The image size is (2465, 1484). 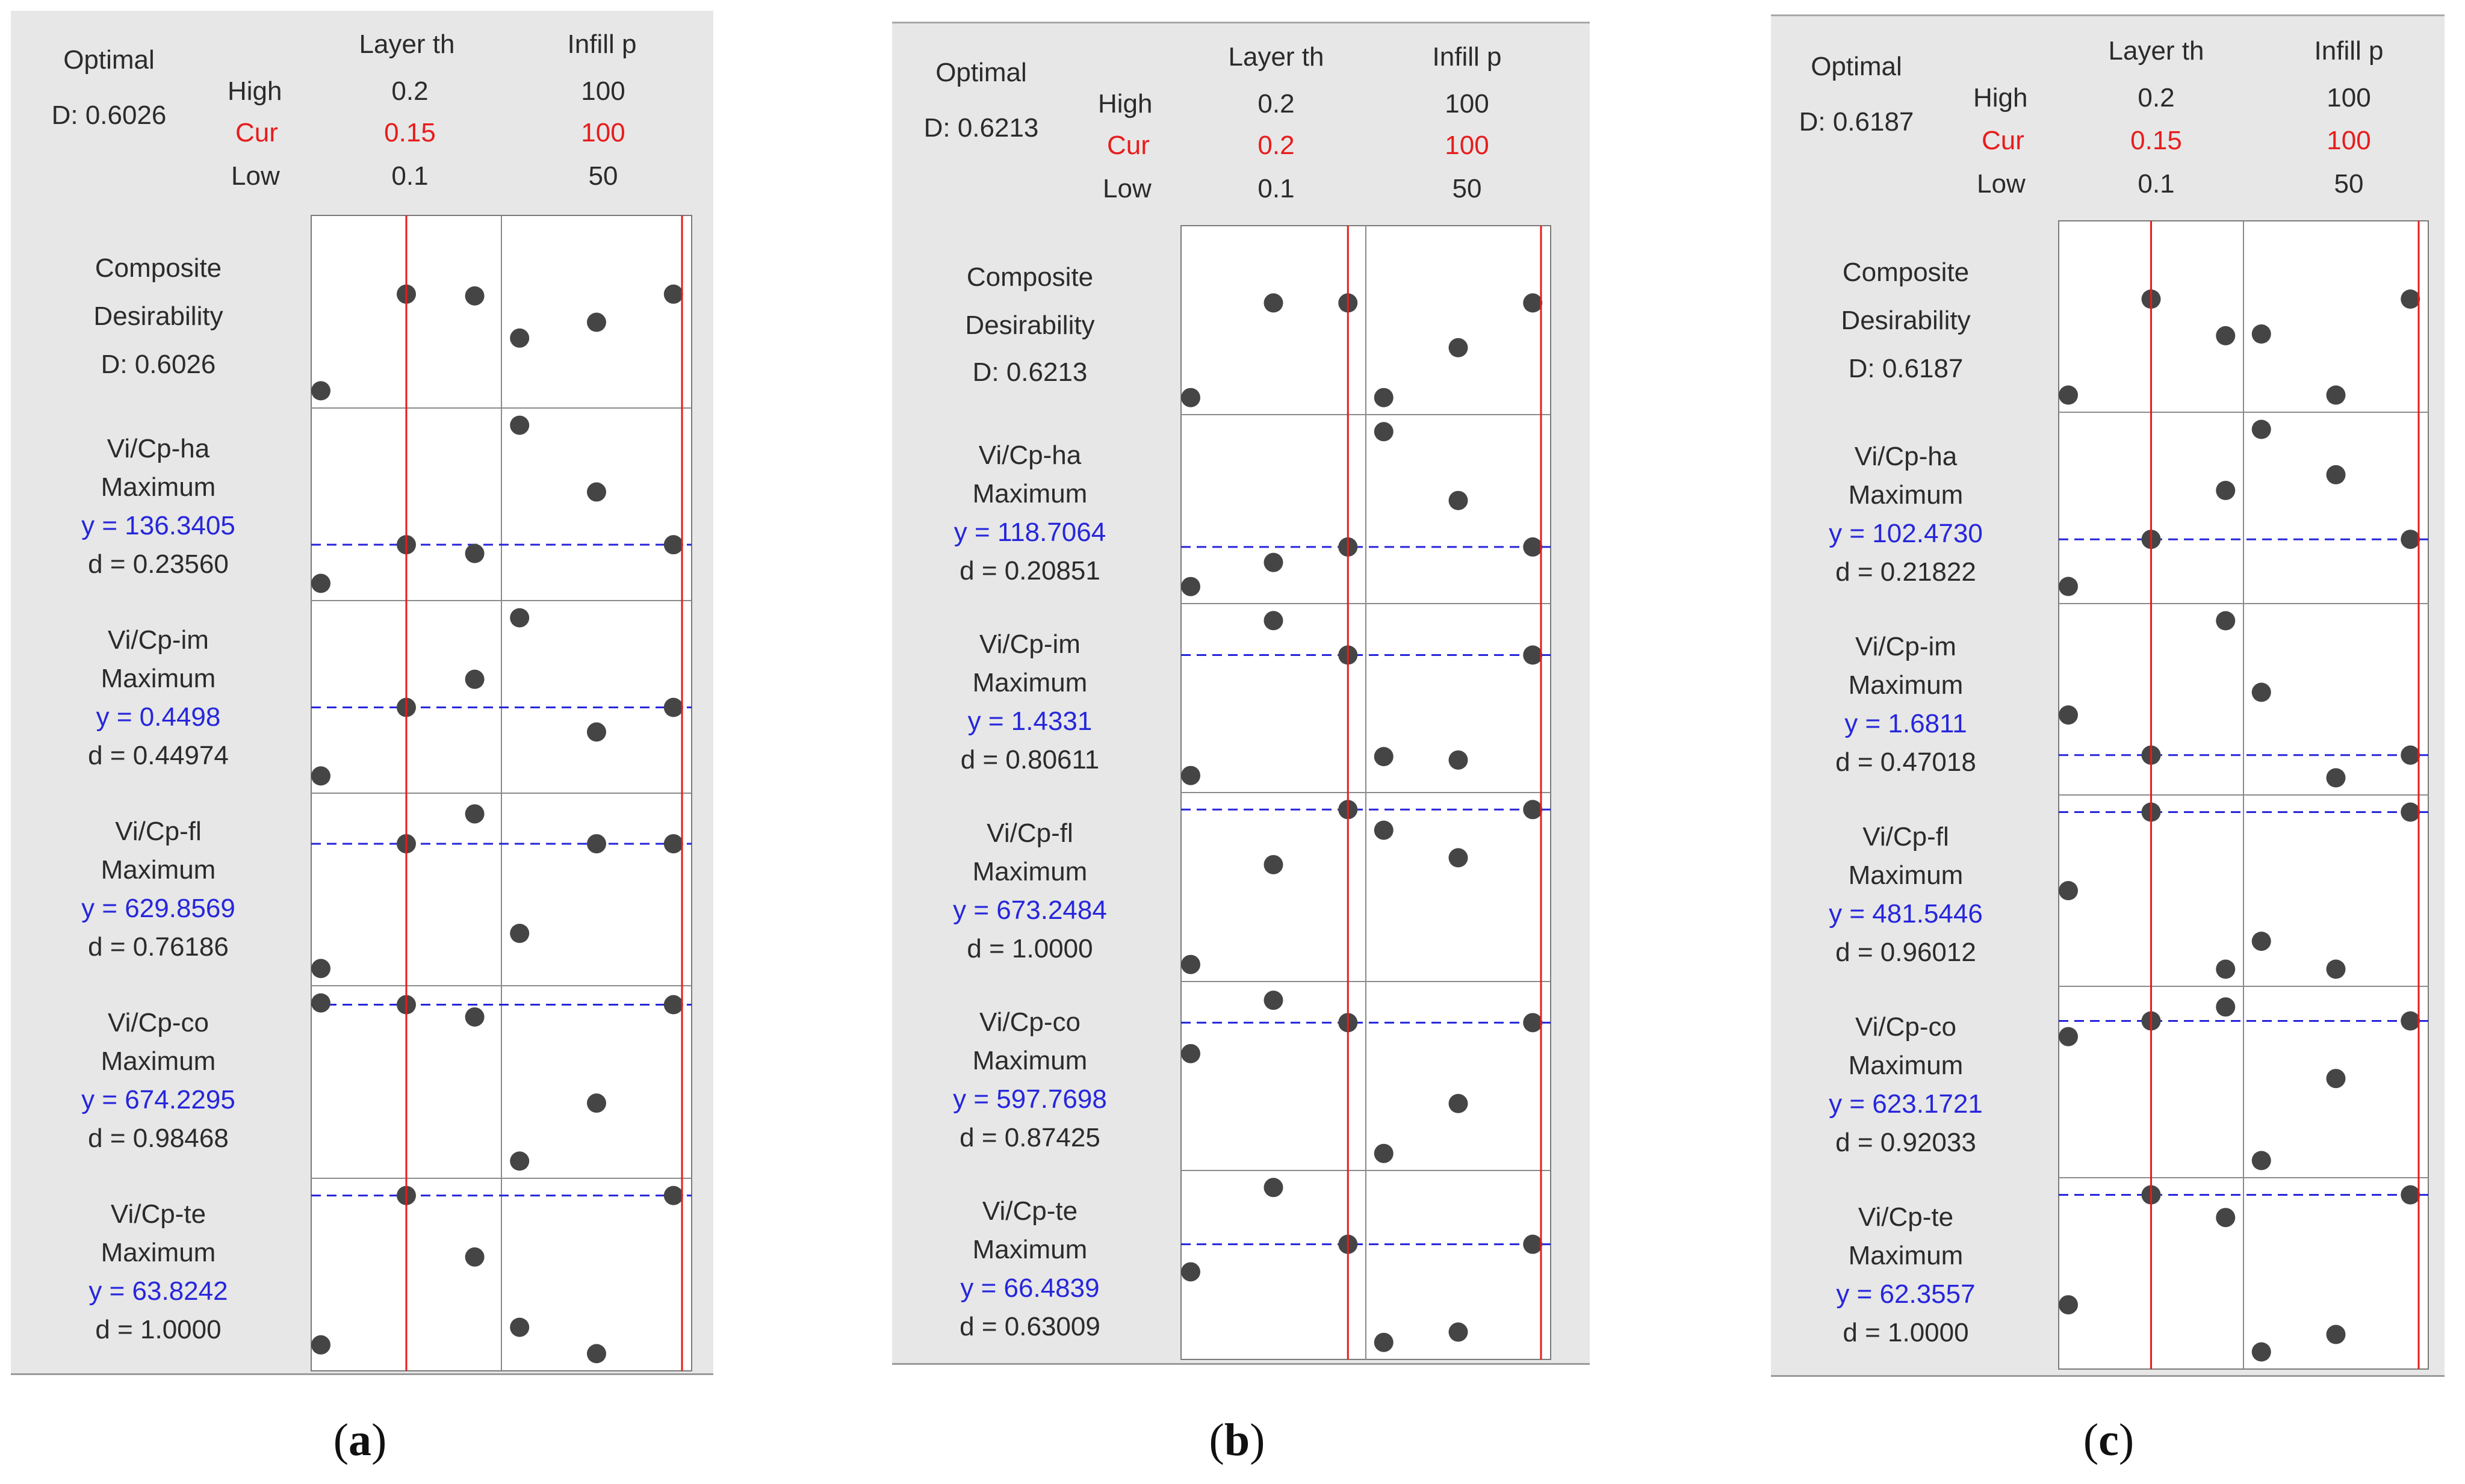 What do you see at coordinates (1905, 762) in the screenshot?
I see `response-im-d: d = 0.47018` at bounding box center [1905, 762].